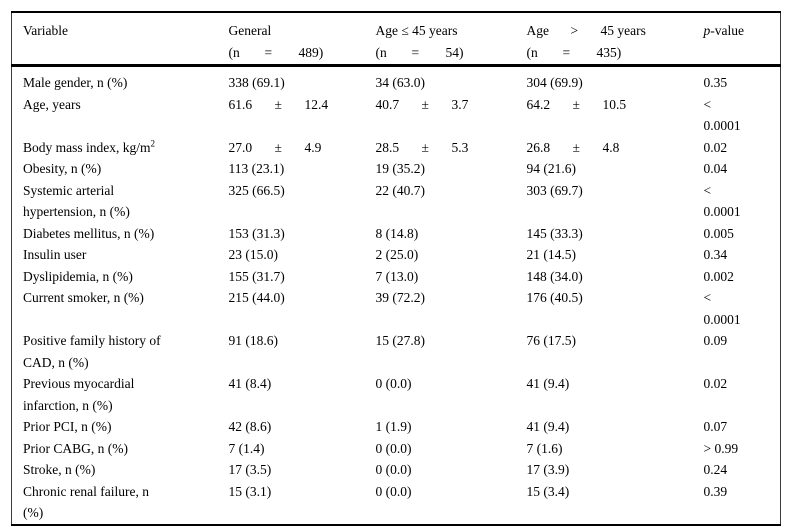 The height and width of the screenshot is (531, 792). I want to click on cell-p: 0.39, so click(715, 491).